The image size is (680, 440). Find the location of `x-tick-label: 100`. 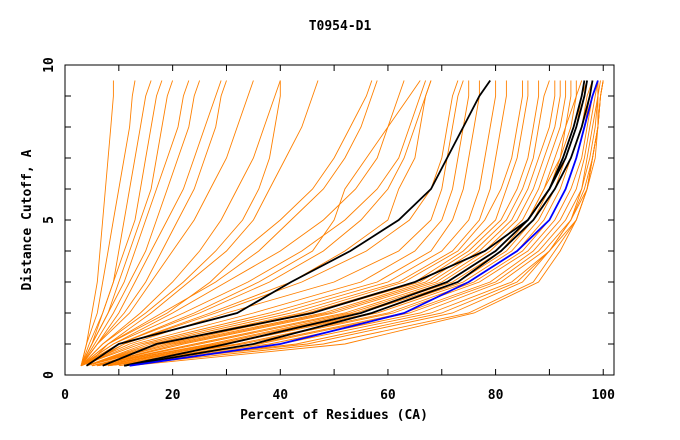

x-tick-label: 100 is located at coordinates (603, 395).